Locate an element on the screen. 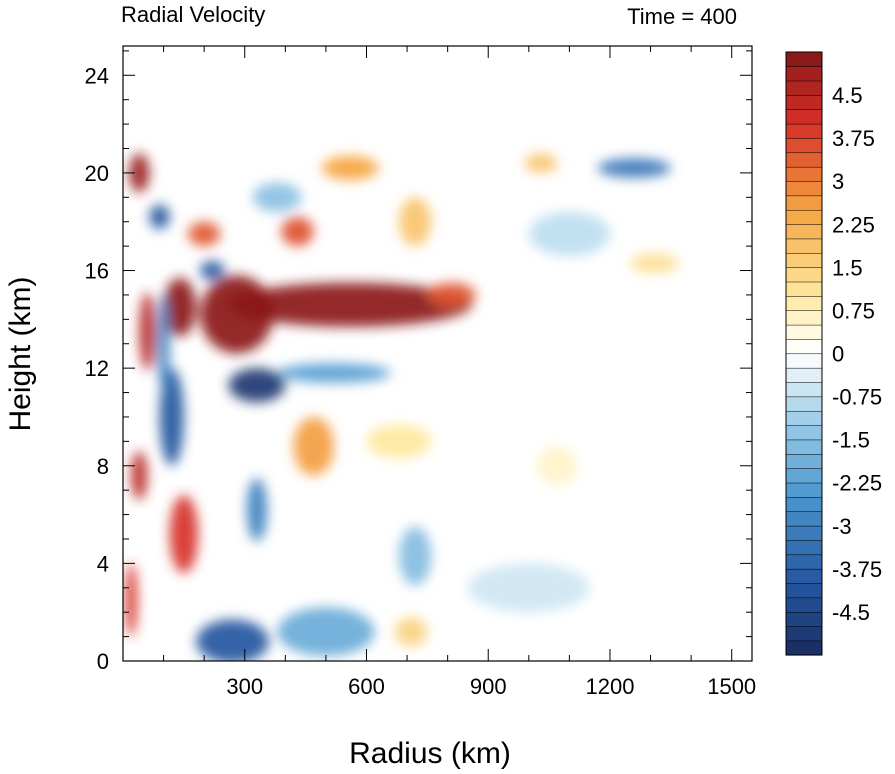  x-tick-label: 600 is located at coordinates (366, 686).